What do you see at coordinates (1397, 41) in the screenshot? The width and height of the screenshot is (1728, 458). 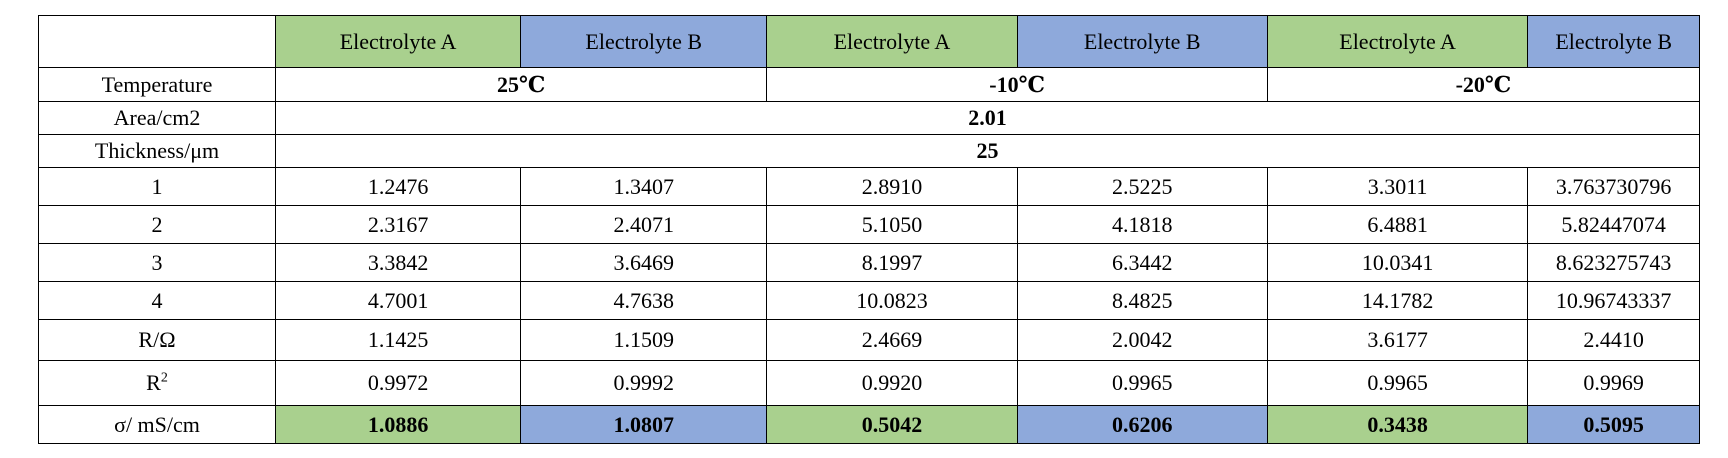 I see `header-electrolyte-a-minus20: Electrolyte A` at bounding box center [1397, 41].